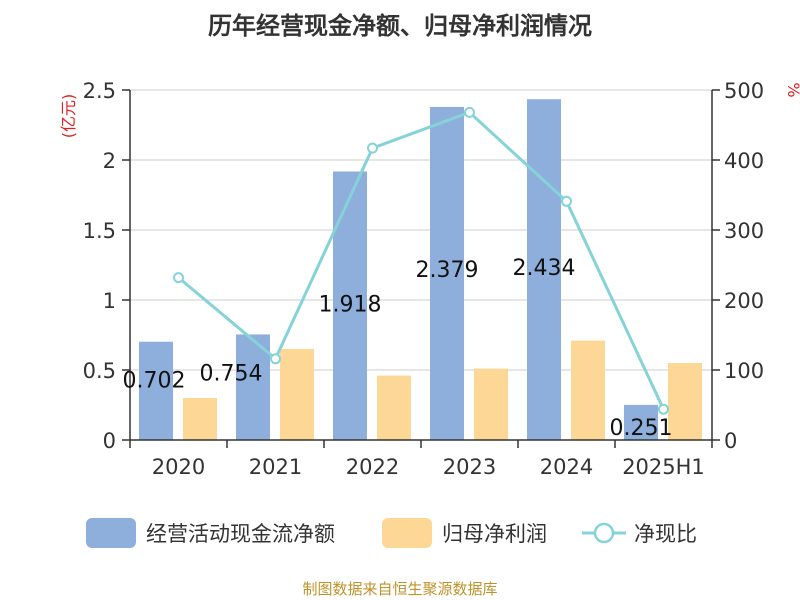  I want to click on legend-label-ratio: 净现比, so click(665, 534).